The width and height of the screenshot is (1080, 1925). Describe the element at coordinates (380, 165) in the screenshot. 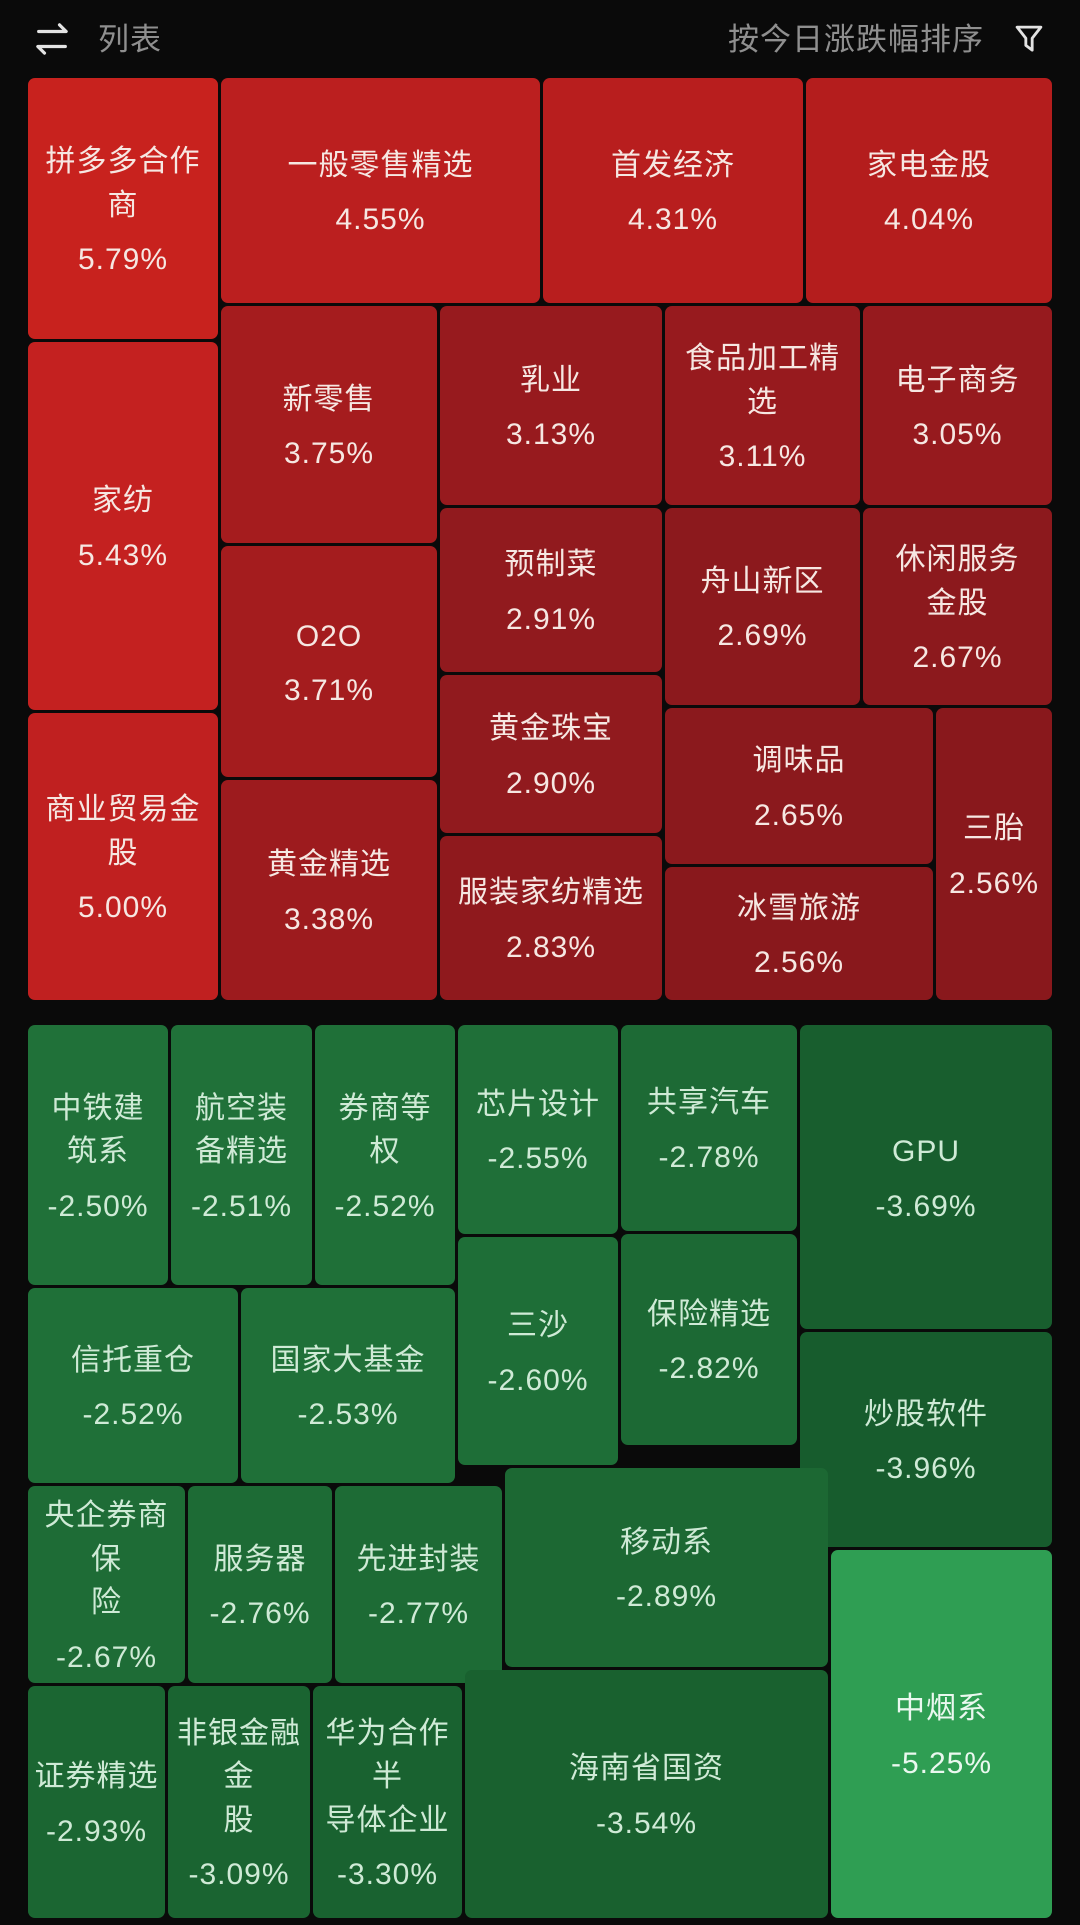

I see `sector-name: 一般零售精选` at that location.